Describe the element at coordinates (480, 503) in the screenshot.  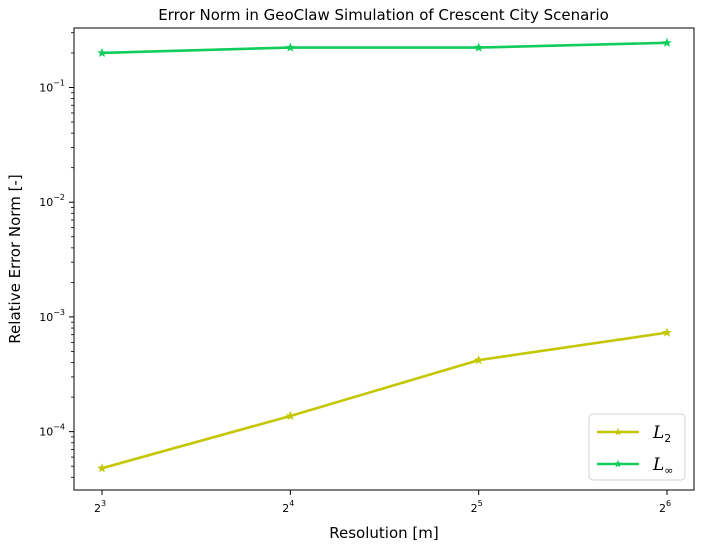
I see `x-tick-exponent: 5` at that location.